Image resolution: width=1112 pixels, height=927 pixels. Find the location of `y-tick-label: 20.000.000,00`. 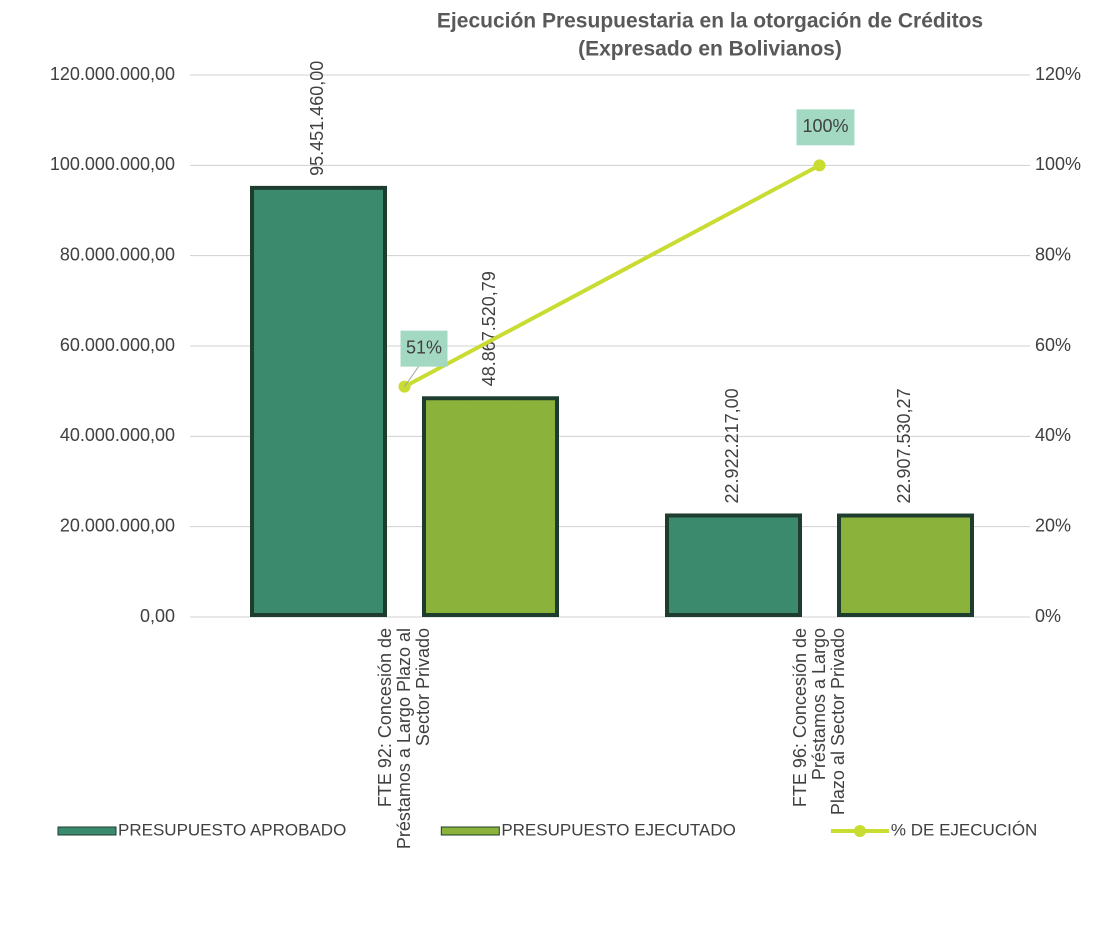

y-tick-label: 20.000.000,00 is located at coordinates (117, 525).